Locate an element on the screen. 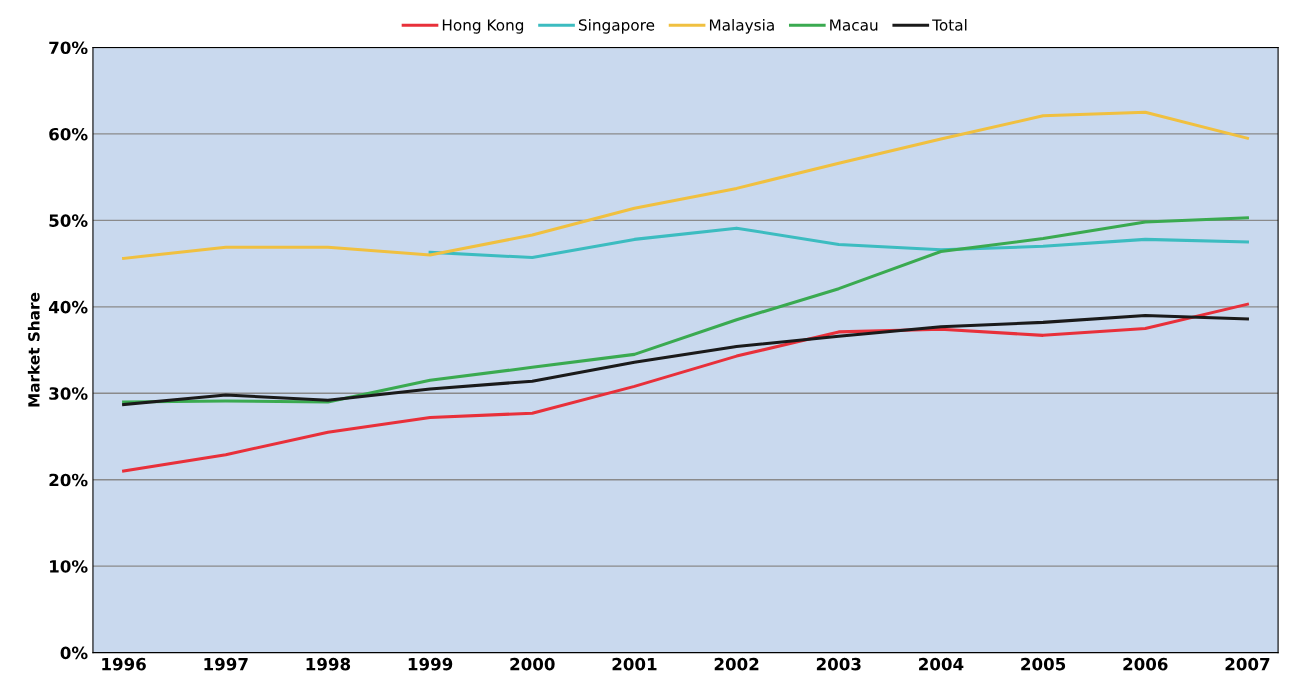  x-tick-label: 2001 is located at coordinates (634, 664).